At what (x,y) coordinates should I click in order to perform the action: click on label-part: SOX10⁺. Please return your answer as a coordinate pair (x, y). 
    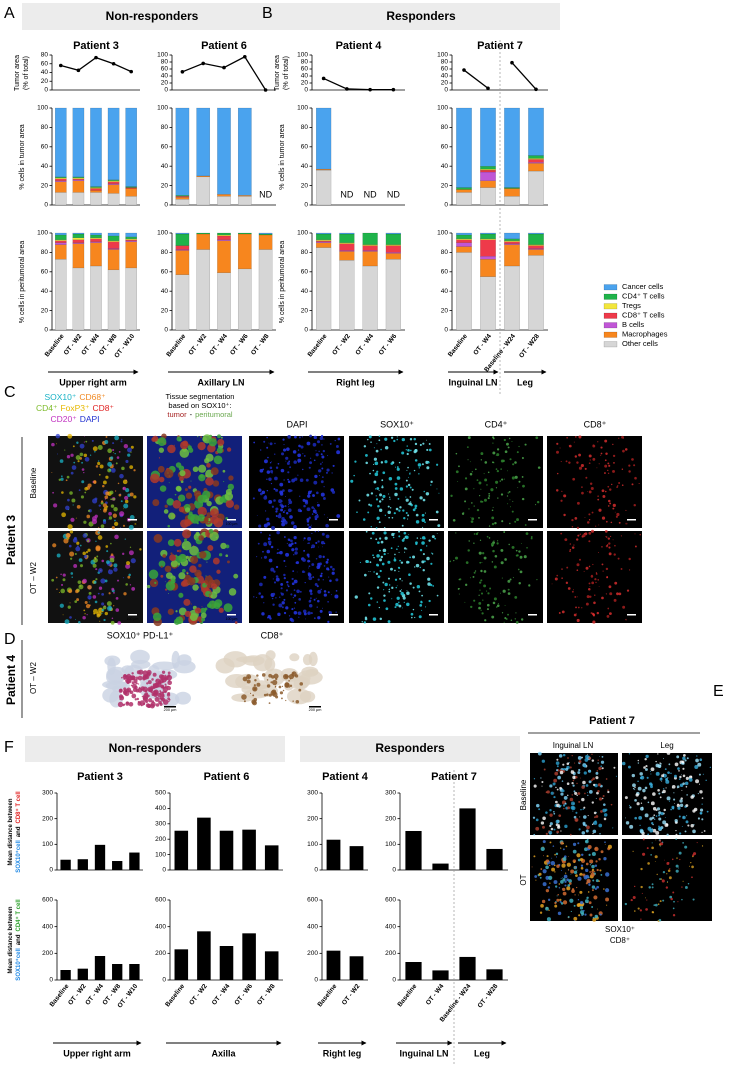
    Looking at the image, I should click on (60, 397).